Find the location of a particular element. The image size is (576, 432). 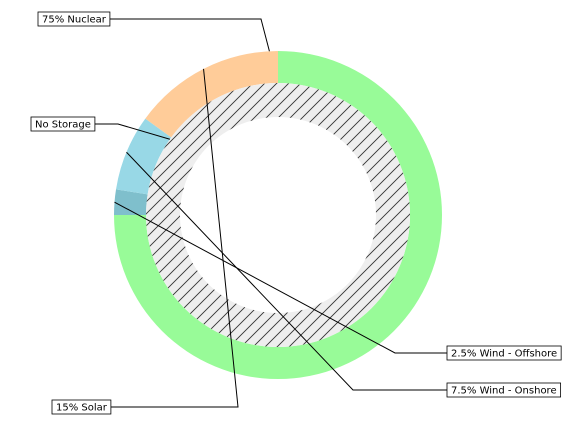

label-box-15-solar is located at coordinates (81, 407).